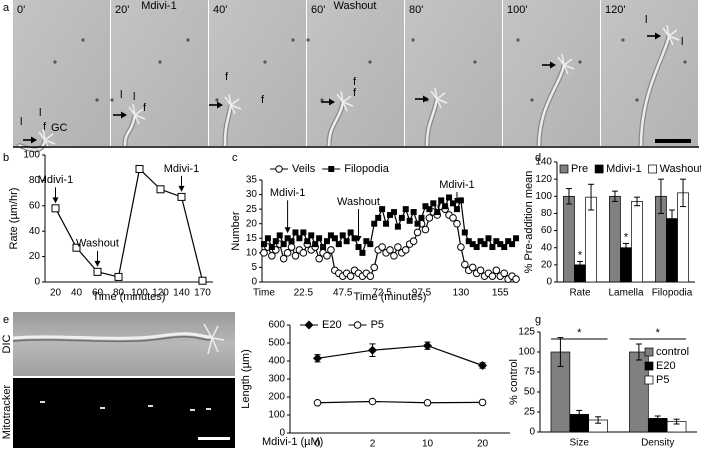 This screenshot has width=701, height=449. Describe the element at coordinates (124, 413) in the screenshot. I see `mitotracker-image` at that location.